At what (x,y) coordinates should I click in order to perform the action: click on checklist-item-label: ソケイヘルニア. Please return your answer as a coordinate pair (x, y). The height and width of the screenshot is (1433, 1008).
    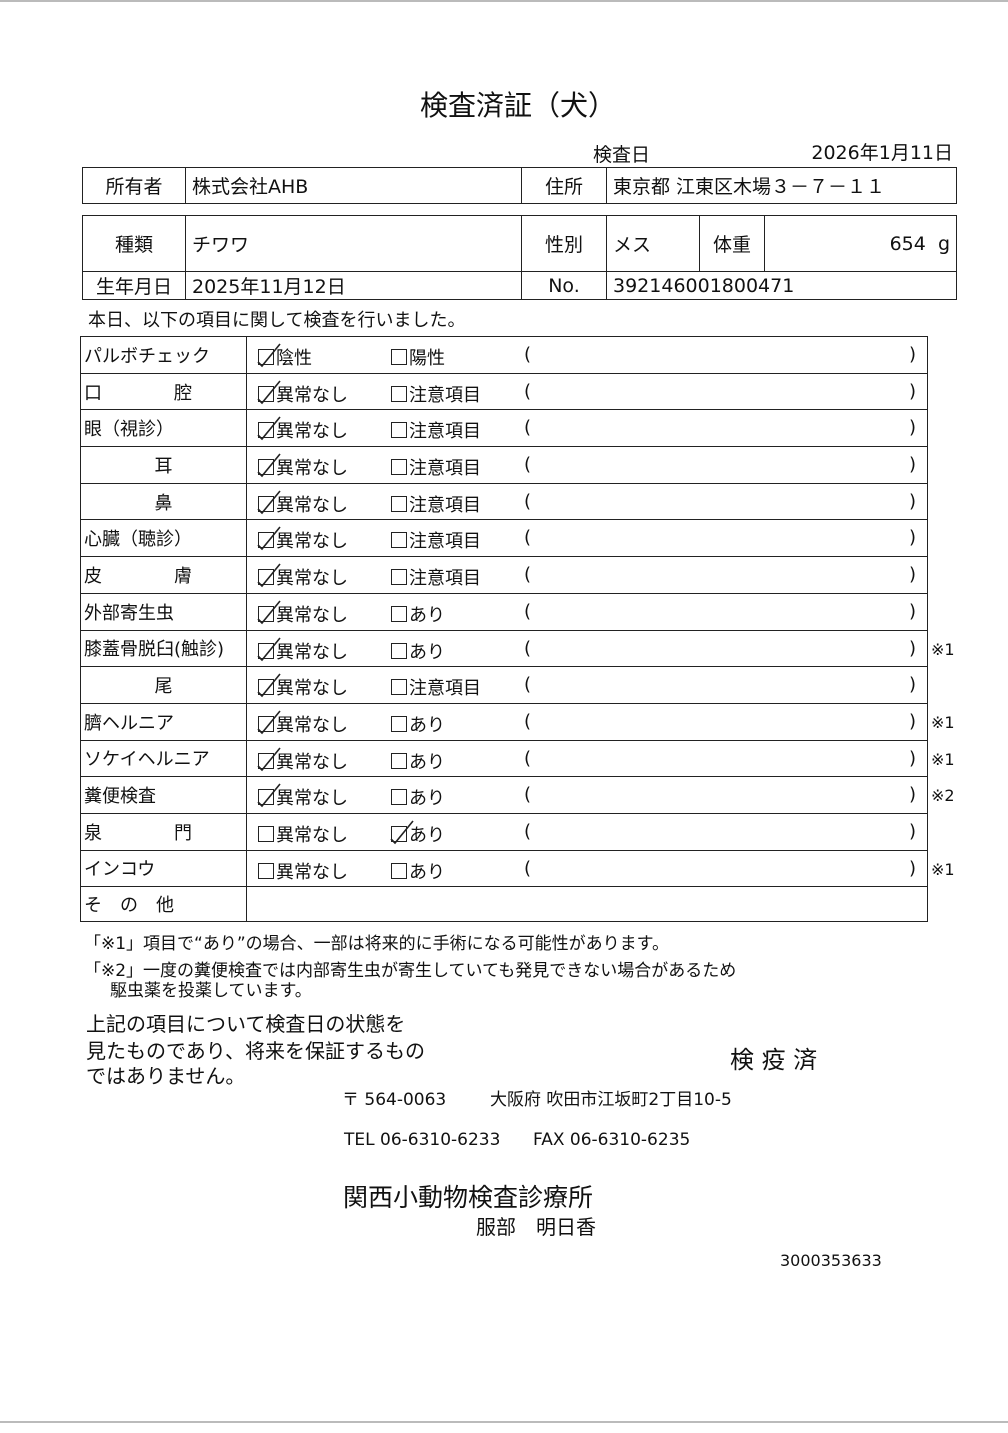
    Looking at the image, I should click on (164, 758).